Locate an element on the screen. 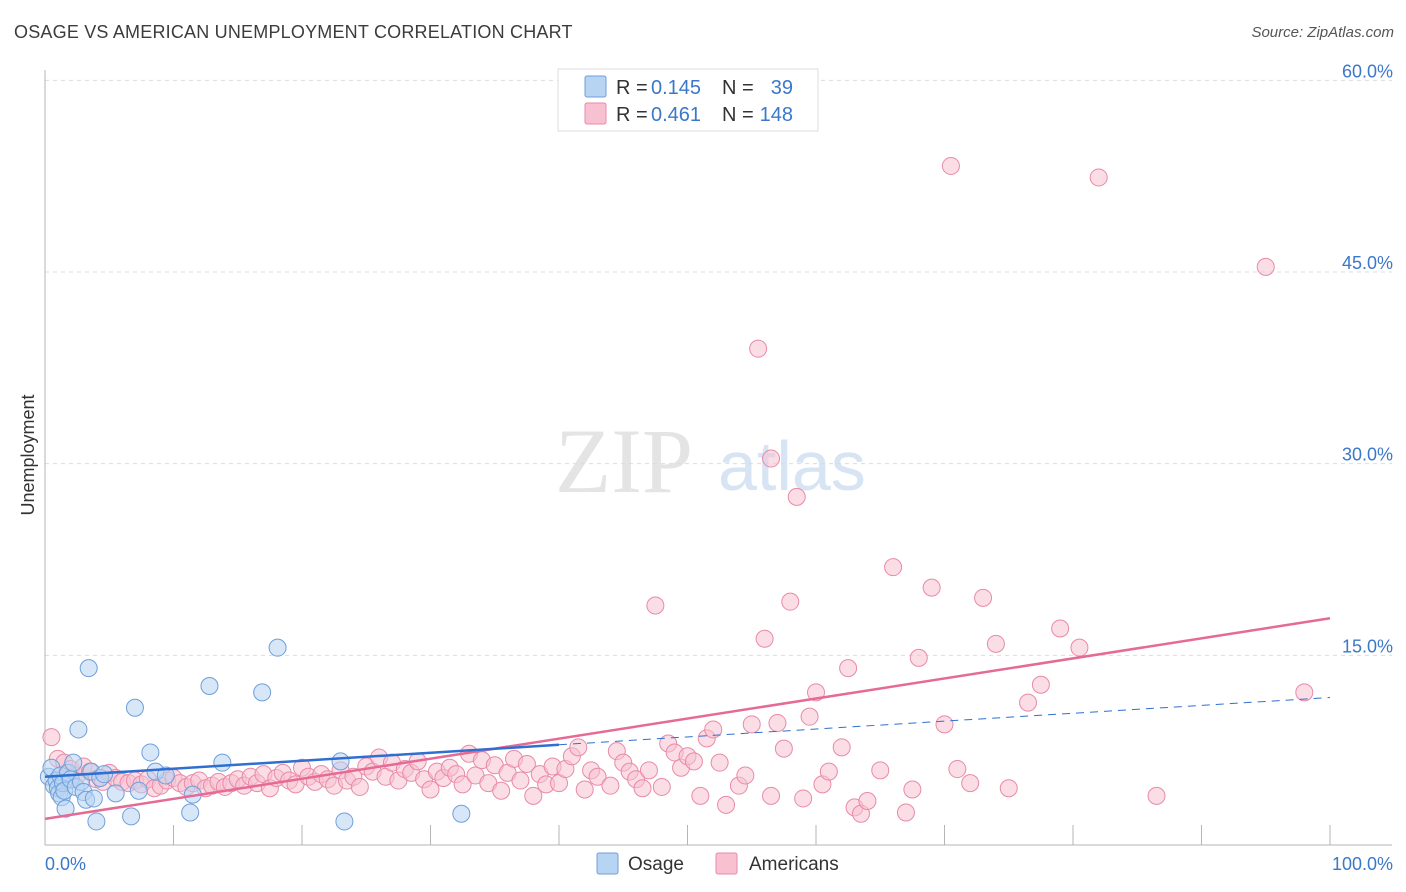  legend-swatch-osage is located at coordinates (595, 86).